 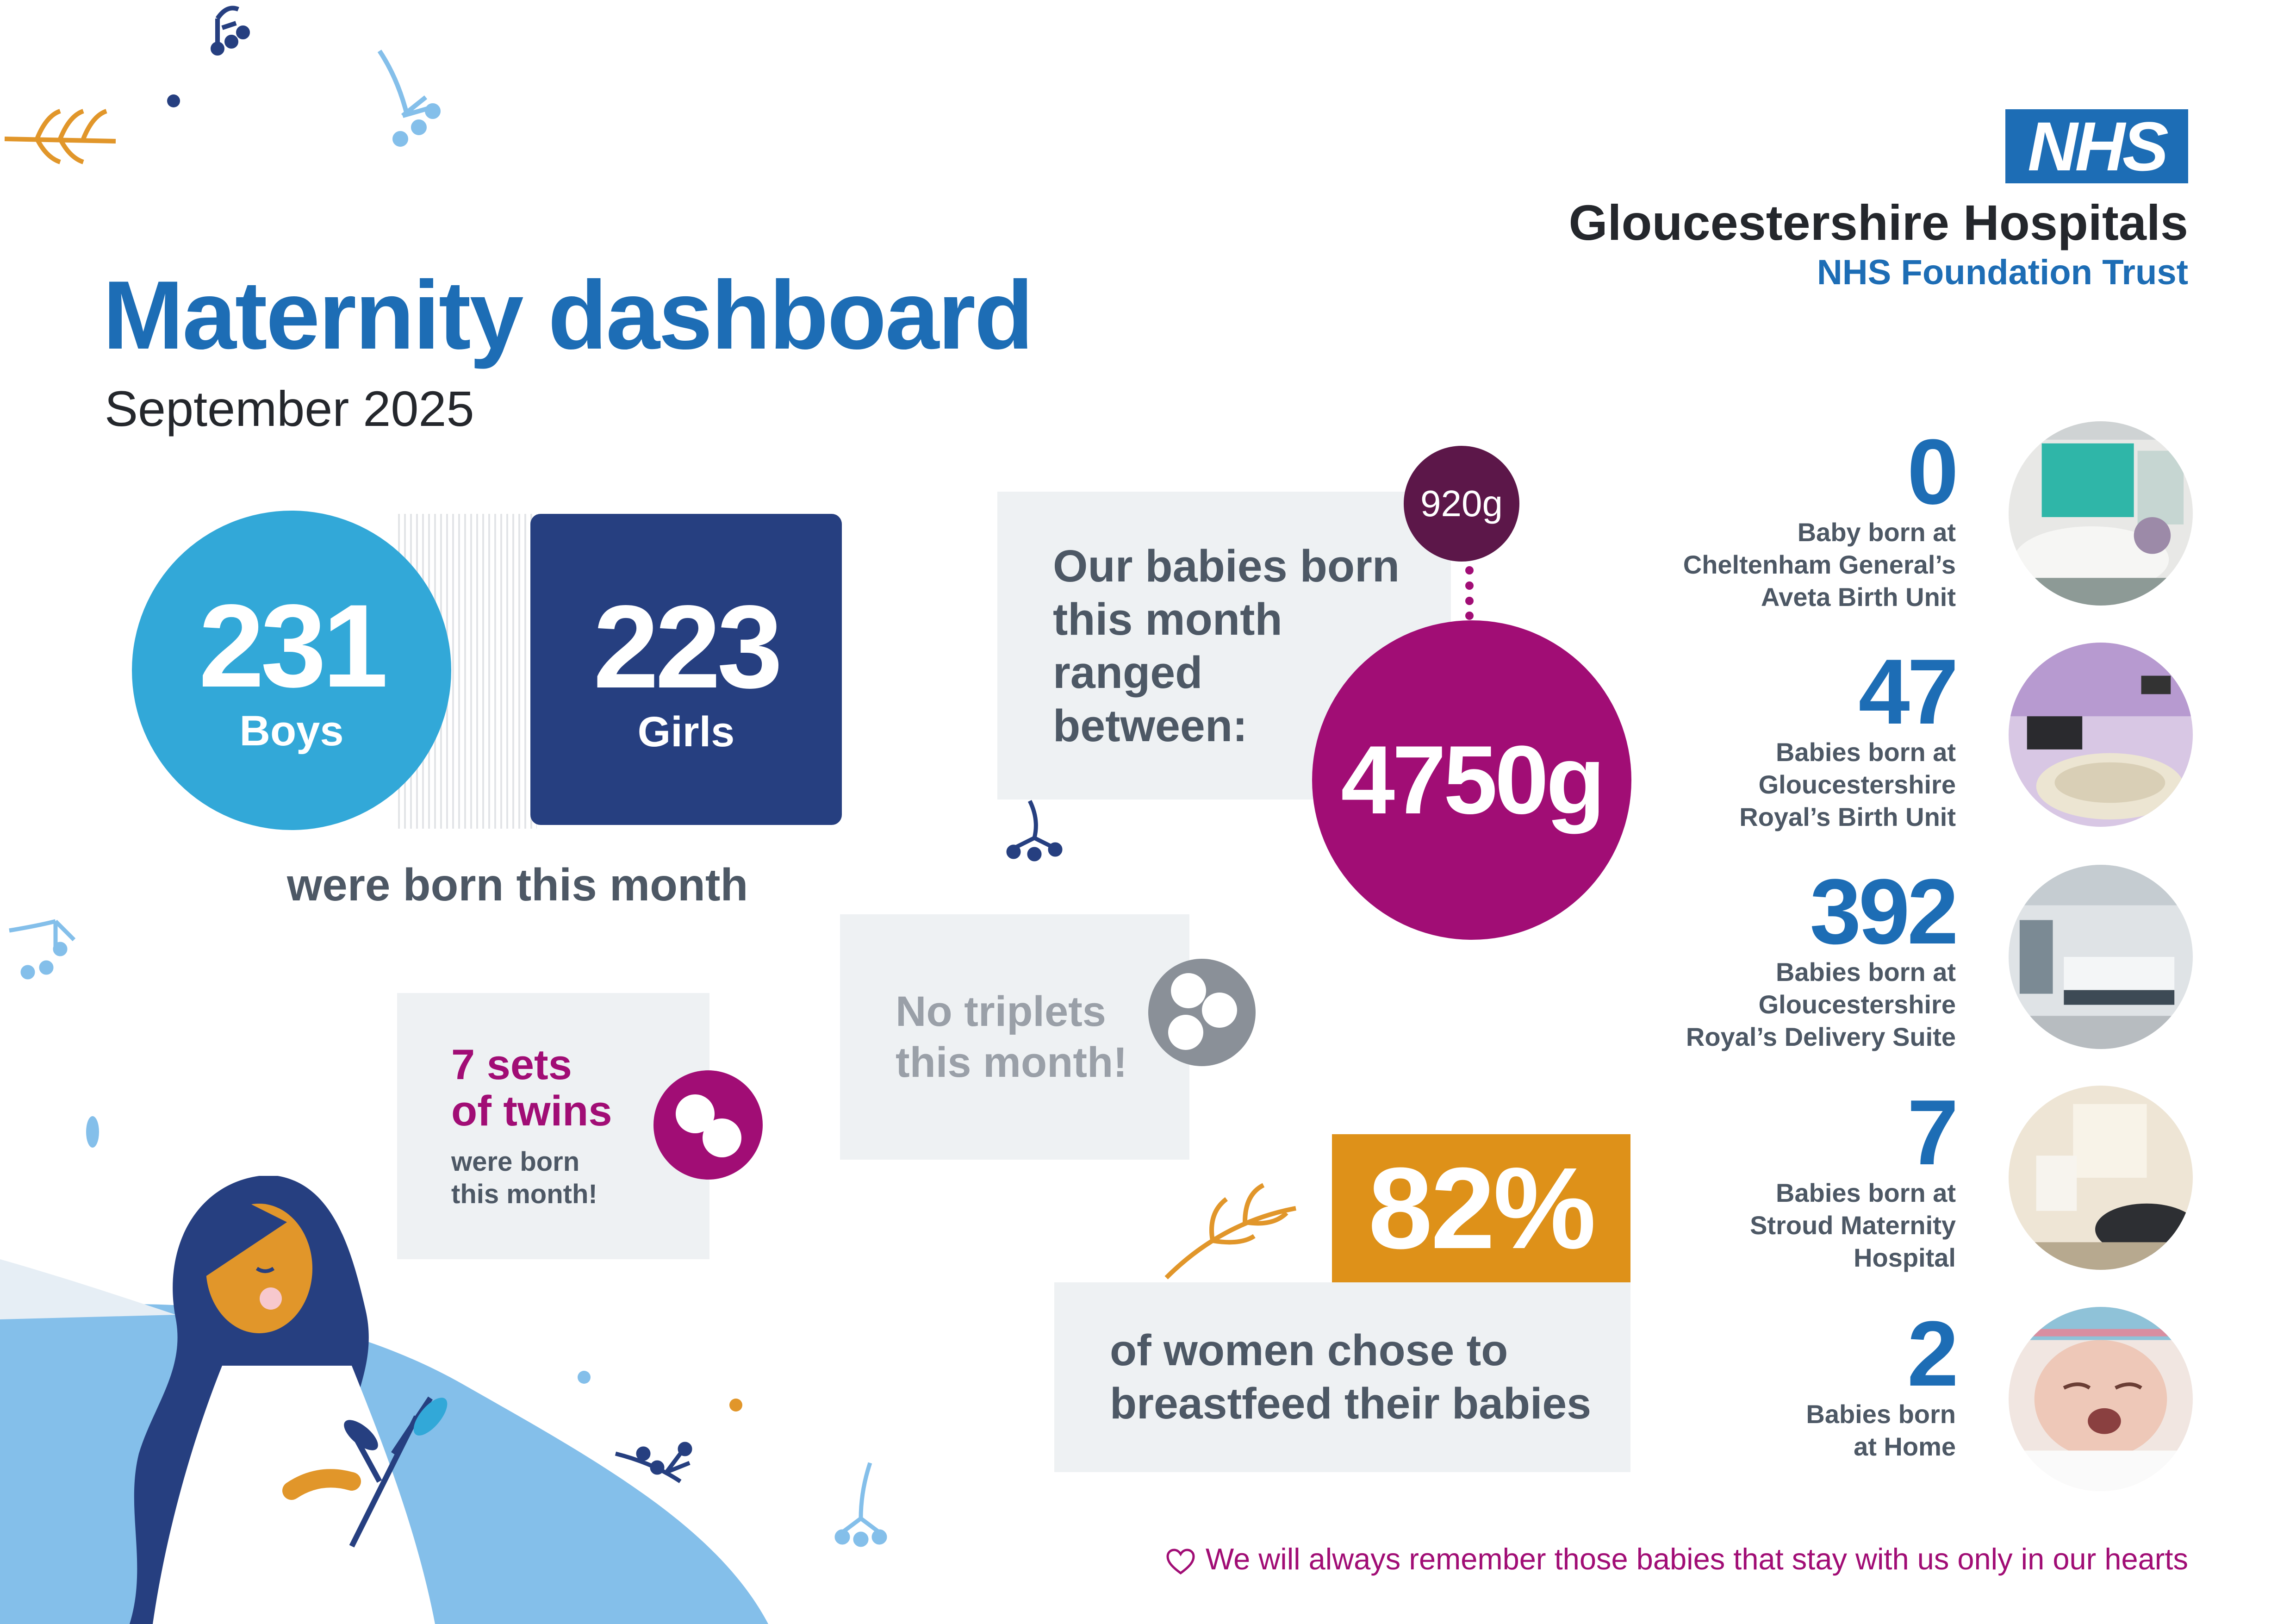 I want to click on twins-subtext: were born this month!, so click(x=524, y=1178).